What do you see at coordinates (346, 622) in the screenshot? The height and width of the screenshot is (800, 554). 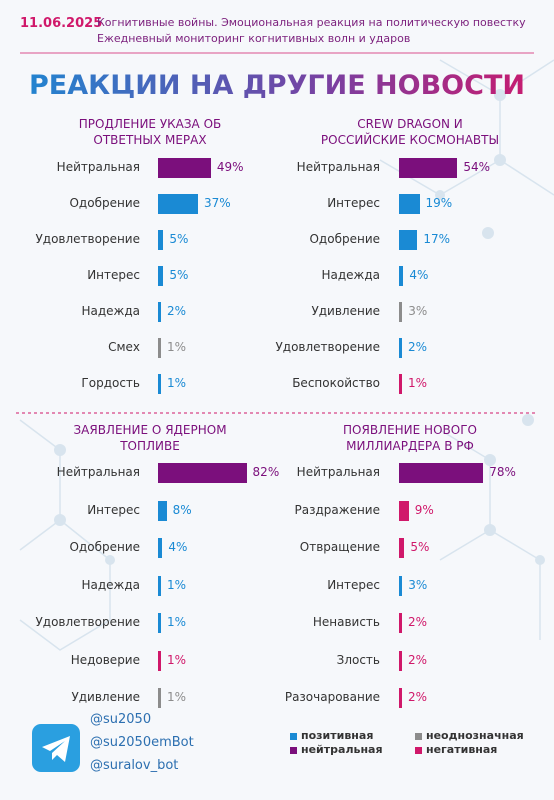 I see `category-label: Ненависть` at bounding box center [346, 622].